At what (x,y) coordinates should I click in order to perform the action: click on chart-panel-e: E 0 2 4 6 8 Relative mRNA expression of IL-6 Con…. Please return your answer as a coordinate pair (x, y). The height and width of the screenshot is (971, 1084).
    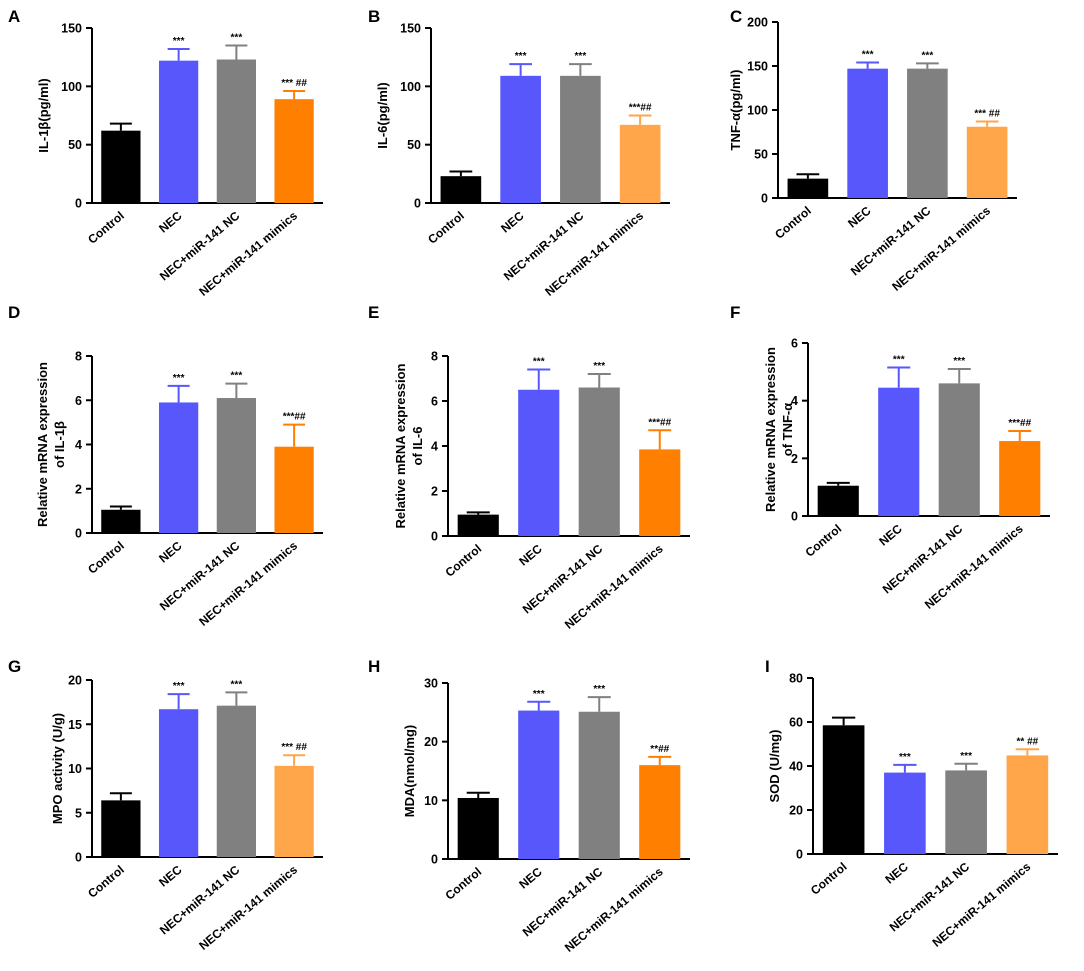
    Looking at the image, I should click on (529, 467).